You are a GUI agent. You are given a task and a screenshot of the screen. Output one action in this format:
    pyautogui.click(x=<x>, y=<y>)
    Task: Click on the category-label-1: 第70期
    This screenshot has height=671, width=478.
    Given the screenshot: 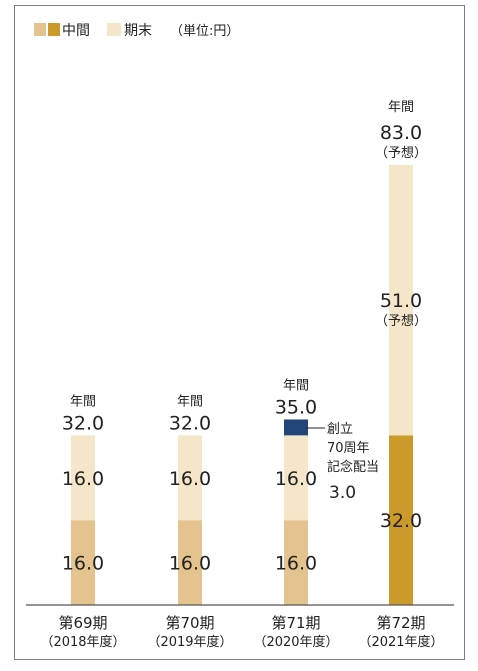 What is the action you would take?
    pyautogui.click(x=189, y=623)
    